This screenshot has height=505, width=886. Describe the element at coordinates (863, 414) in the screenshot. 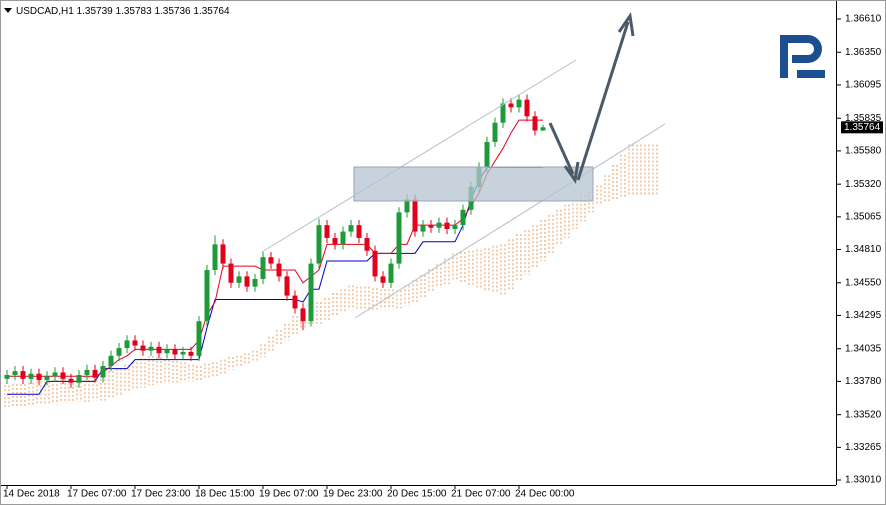

I see `y-tick-label: 1.33520` at that location.